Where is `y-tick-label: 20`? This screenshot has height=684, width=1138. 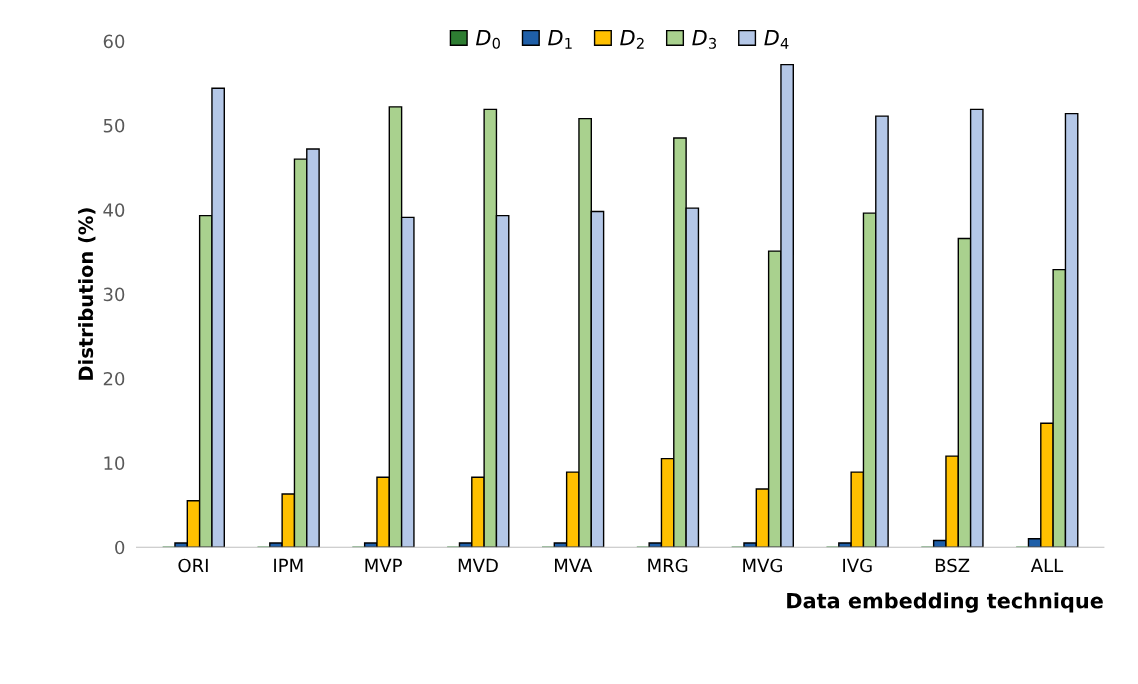 y-tick-label: 20 is located at coordinates (114, 378).